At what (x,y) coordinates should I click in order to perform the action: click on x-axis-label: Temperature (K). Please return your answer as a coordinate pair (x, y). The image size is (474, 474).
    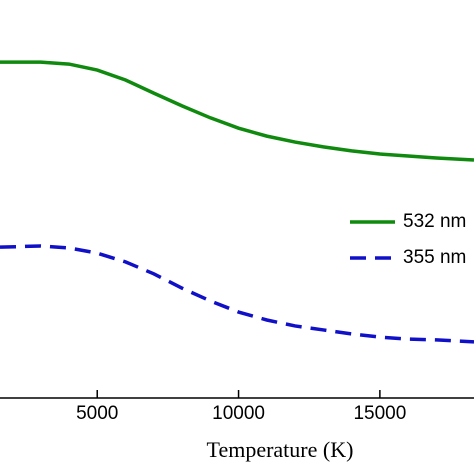
    Looking at the image, I should click on (280, 449).